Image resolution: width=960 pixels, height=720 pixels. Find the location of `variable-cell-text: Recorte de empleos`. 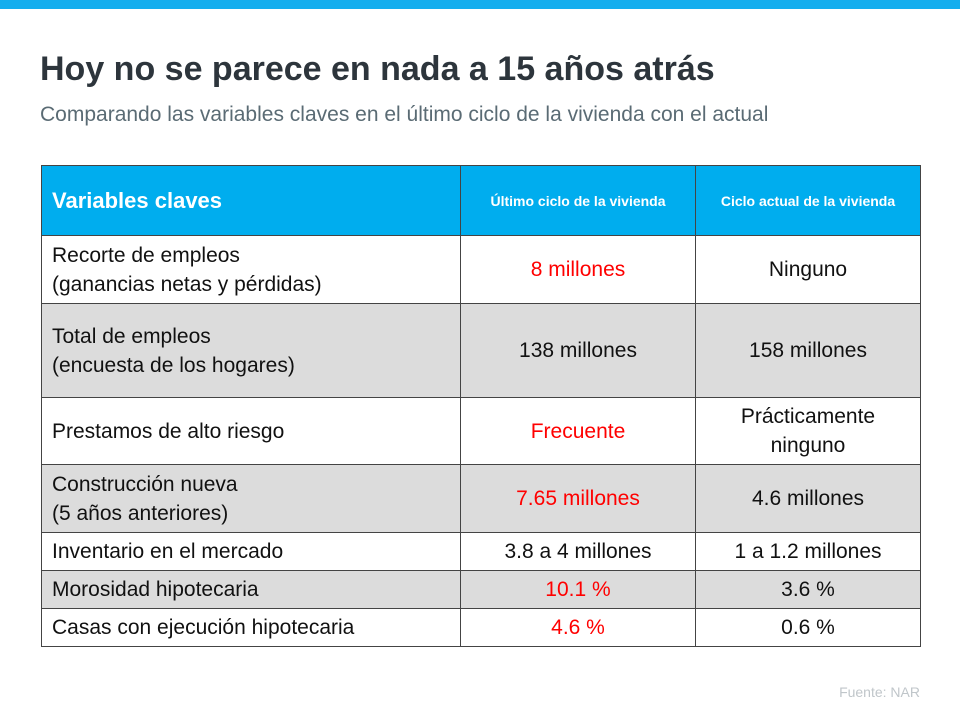

variable-cell-text: Recorte de empleos is located at coordinates (146, 255).